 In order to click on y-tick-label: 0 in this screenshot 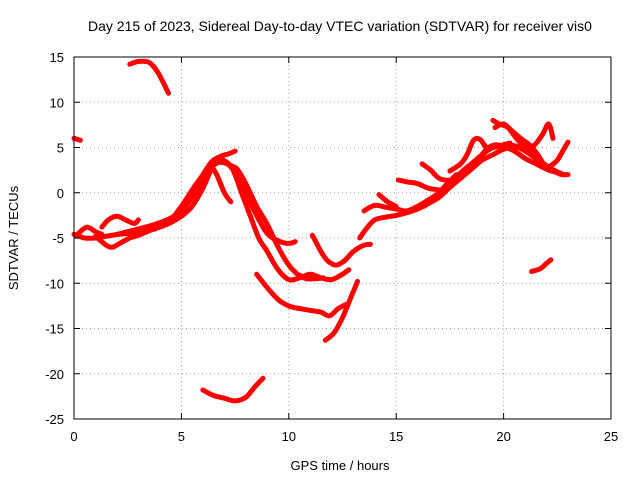, I will do `click(60, 193)`.